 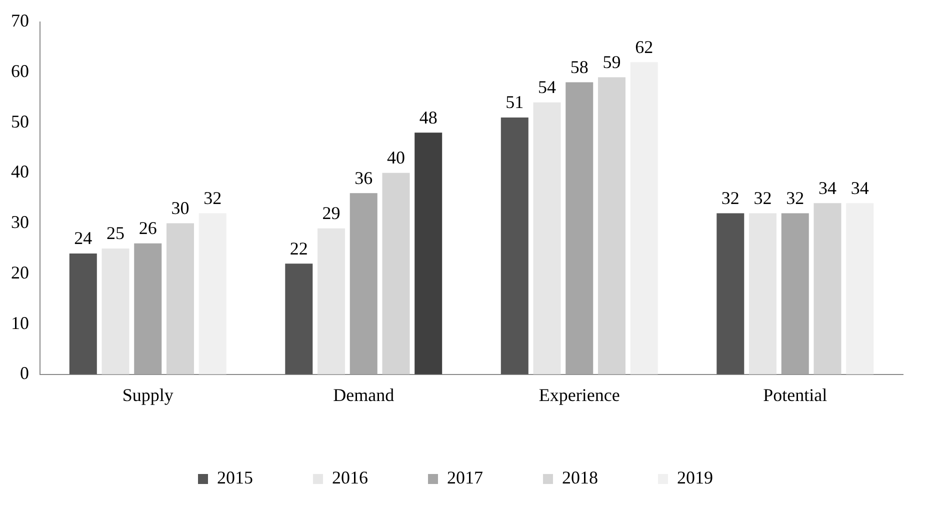 I want to click on data-label: 54, so click(x=547, y=87).